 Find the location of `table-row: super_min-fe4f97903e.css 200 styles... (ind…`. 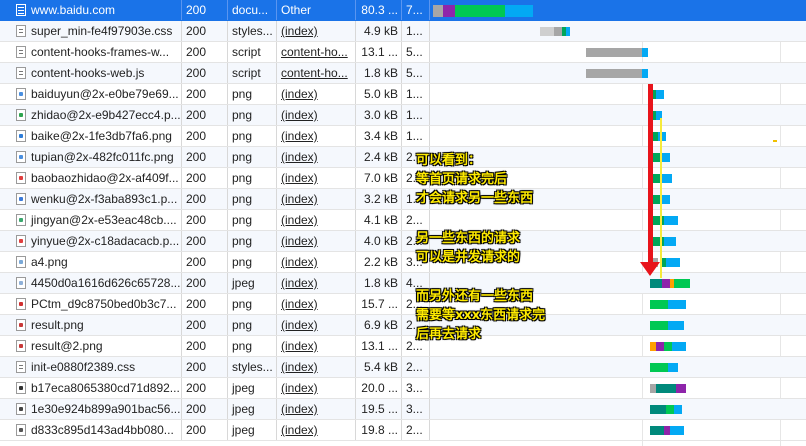

table-row: super_min-fe4f97903e.css 200 styles... (ind… is located at coordinates (403, 31).